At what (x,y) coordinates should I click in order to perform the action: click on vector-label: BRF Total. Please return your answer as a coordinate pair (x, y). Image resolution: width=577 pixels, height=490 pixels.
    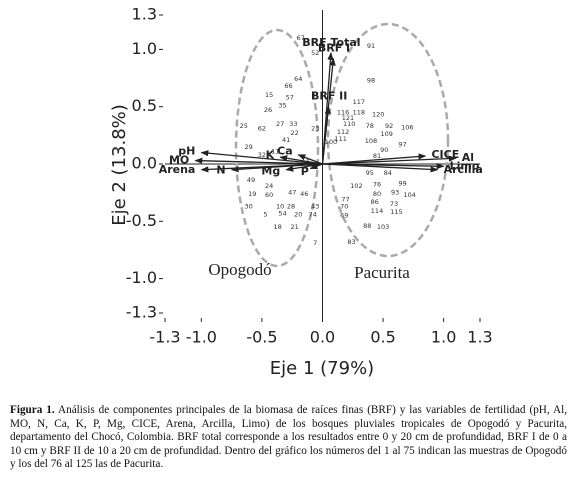
    Looking at the image, I should click on (331, 42).